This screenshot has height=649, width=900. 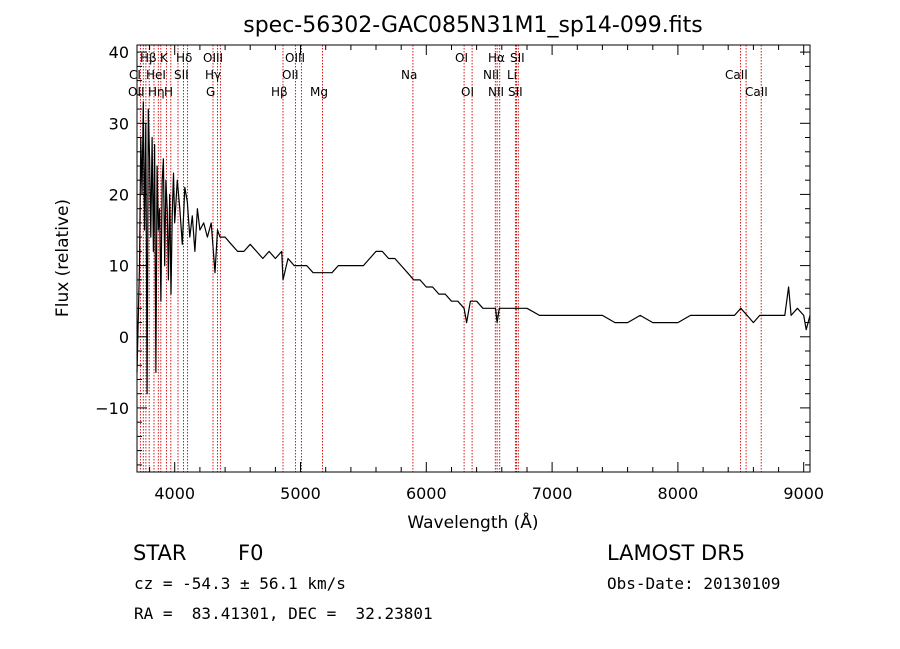 What do you see at coordinates (426, 493) in the screenshot?
I see `x-tick-label: 6000` at bounding box center [426, 493].